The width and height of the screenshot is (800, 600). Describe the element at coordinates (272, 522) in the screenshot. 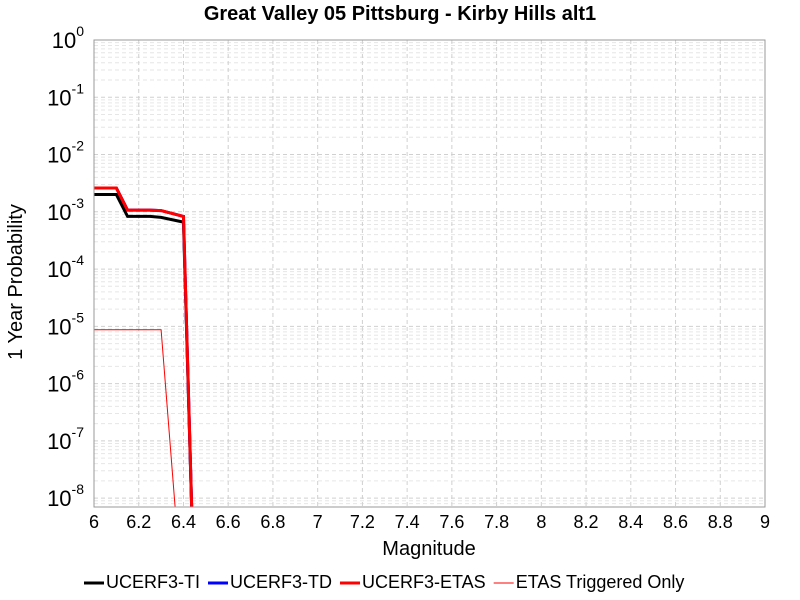

I see `x-tick-label: 6.8` at that location.